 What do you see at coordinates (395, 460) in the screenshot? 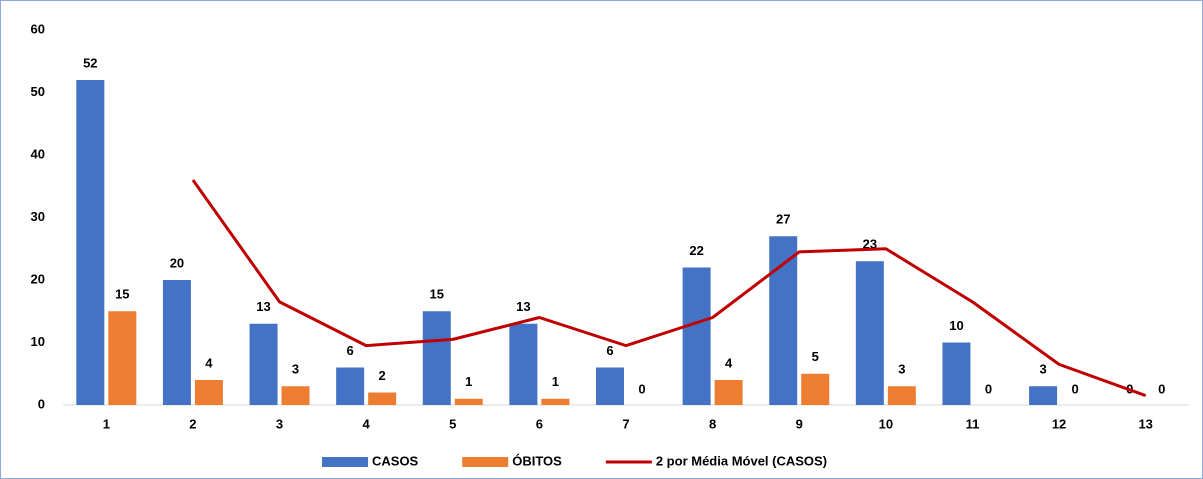
I see `legend-label: CASOS` at bounding box center [395, 460].